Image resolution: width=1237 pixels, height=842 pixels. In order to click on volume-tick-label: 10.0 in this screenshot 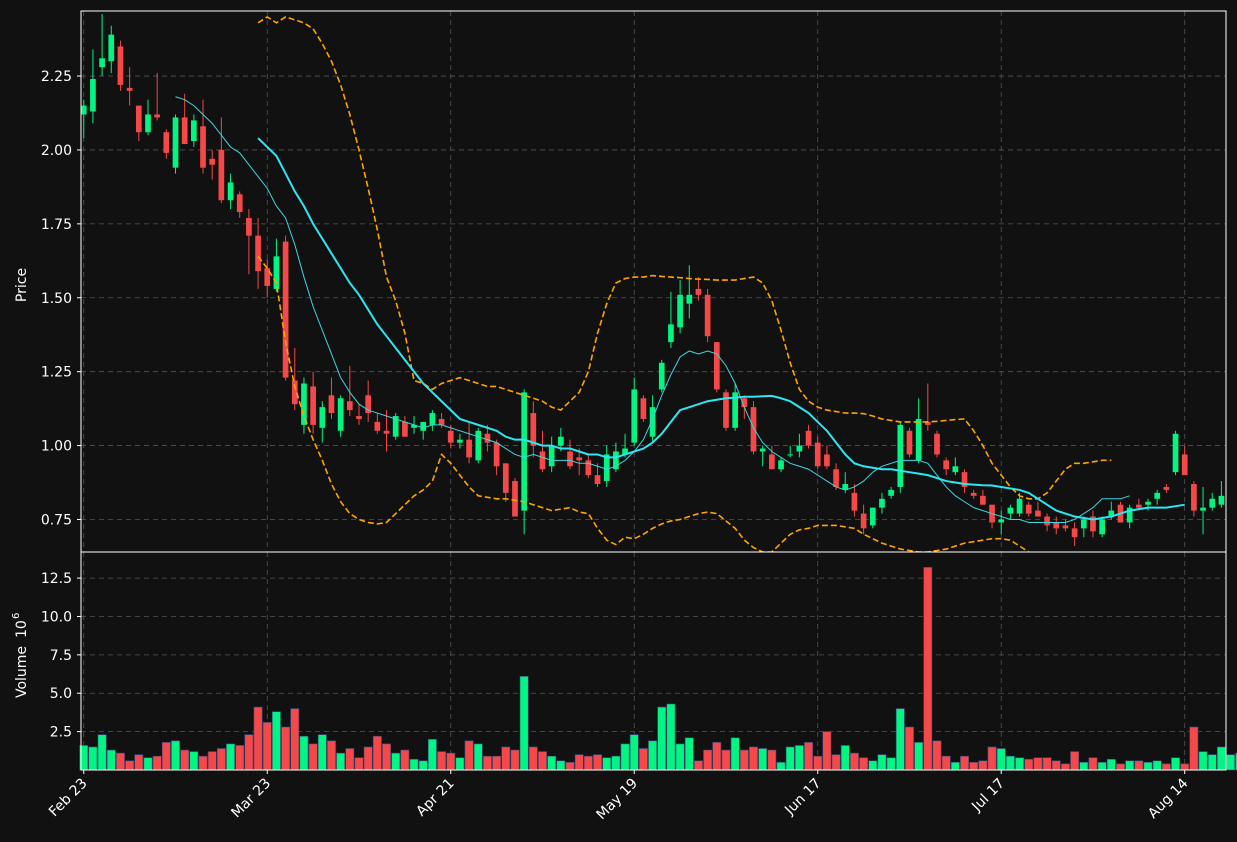, I will do `click(56, 617)`.